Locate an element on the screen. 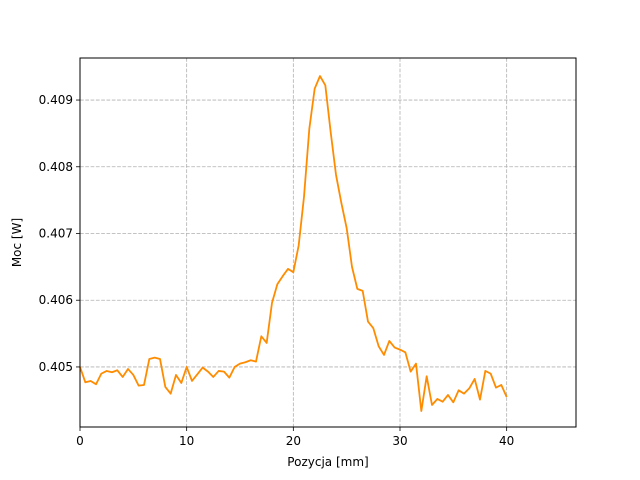  y-tick-label: 0.408 is located at coordinates (56, 167).